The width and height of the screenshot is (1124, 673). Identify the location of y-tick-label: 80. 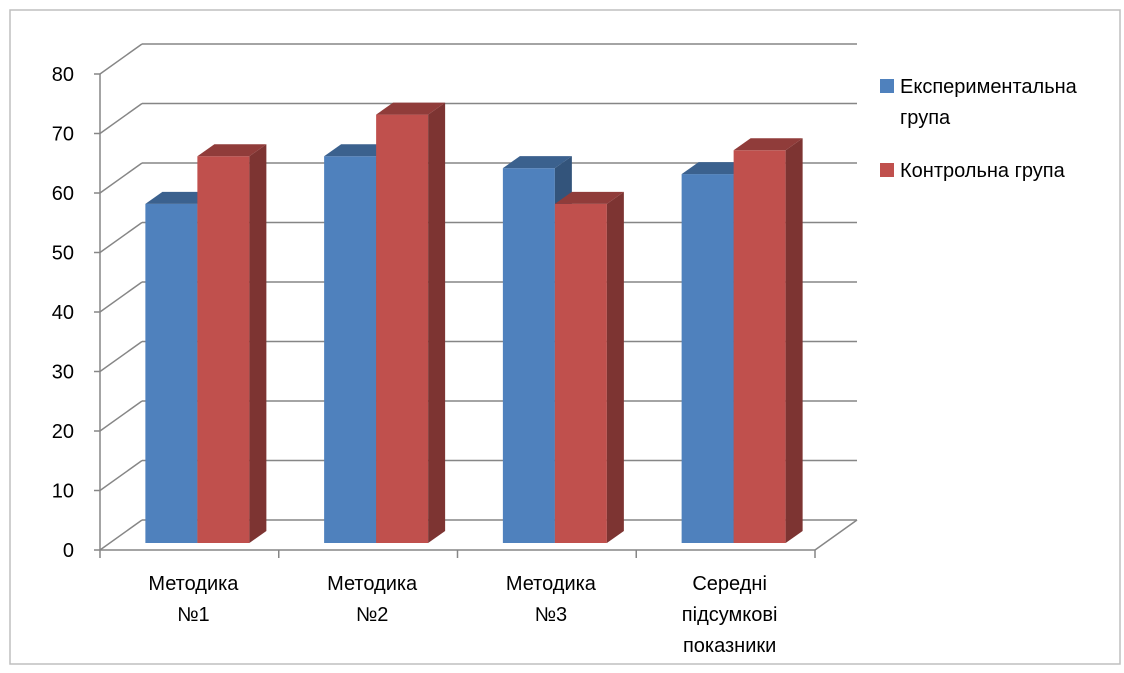
(63, 75).